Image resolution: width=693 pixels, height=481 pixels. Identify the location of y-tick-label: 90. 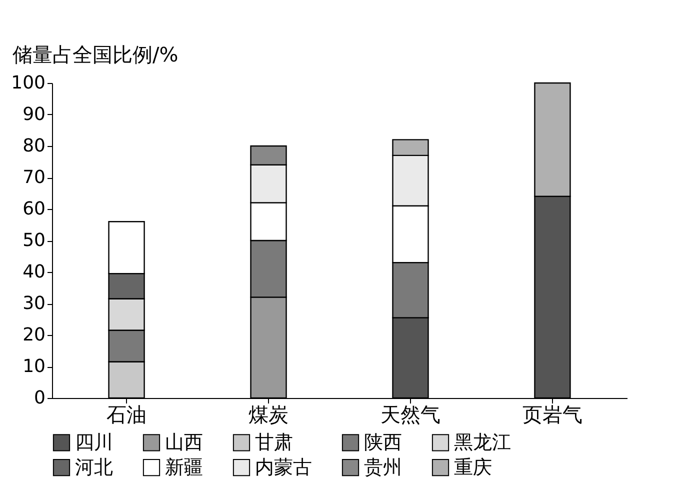
(34, 114).